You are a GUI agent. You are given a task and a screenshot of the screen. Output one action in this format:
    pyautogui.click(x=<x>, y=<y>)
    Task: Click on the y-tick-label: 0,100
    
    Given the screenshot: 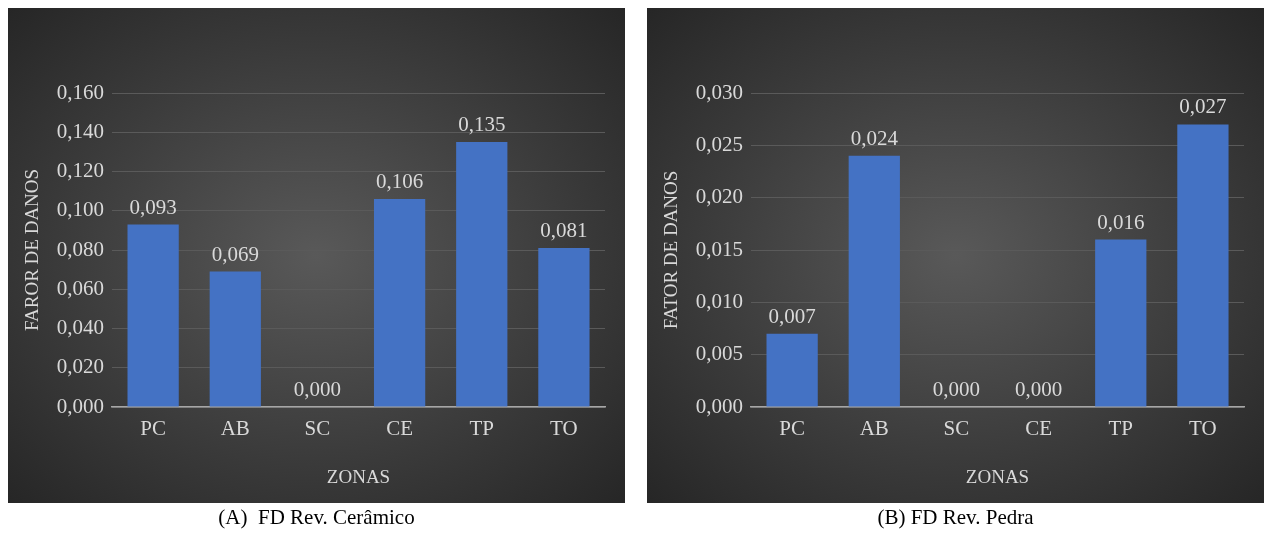 What is the action you would take?
    pyautogui.click(x=80, y=209)
    